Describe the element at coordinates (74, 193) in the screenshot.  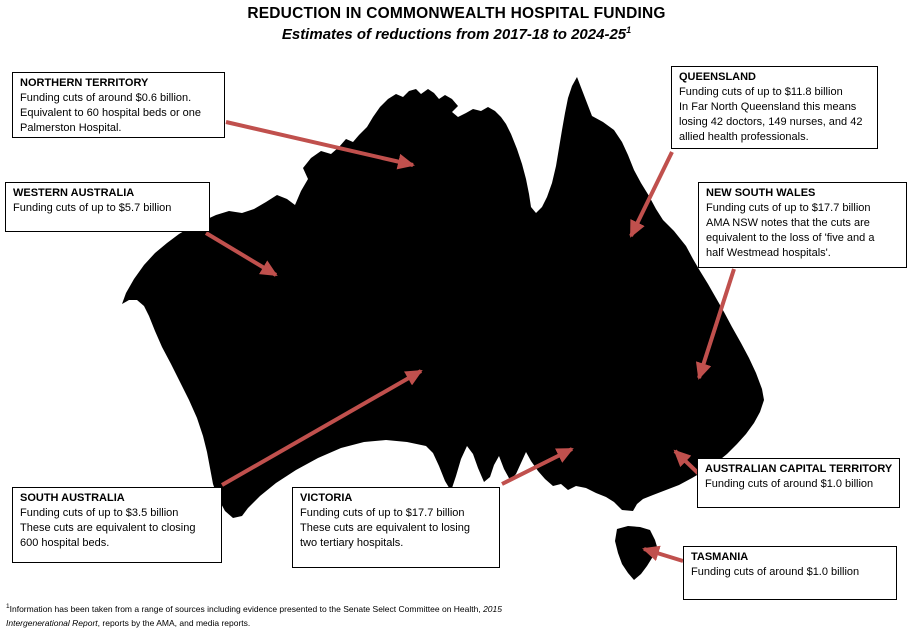
I see `callout-title: WESTERN AUSTRALIA` at that location.